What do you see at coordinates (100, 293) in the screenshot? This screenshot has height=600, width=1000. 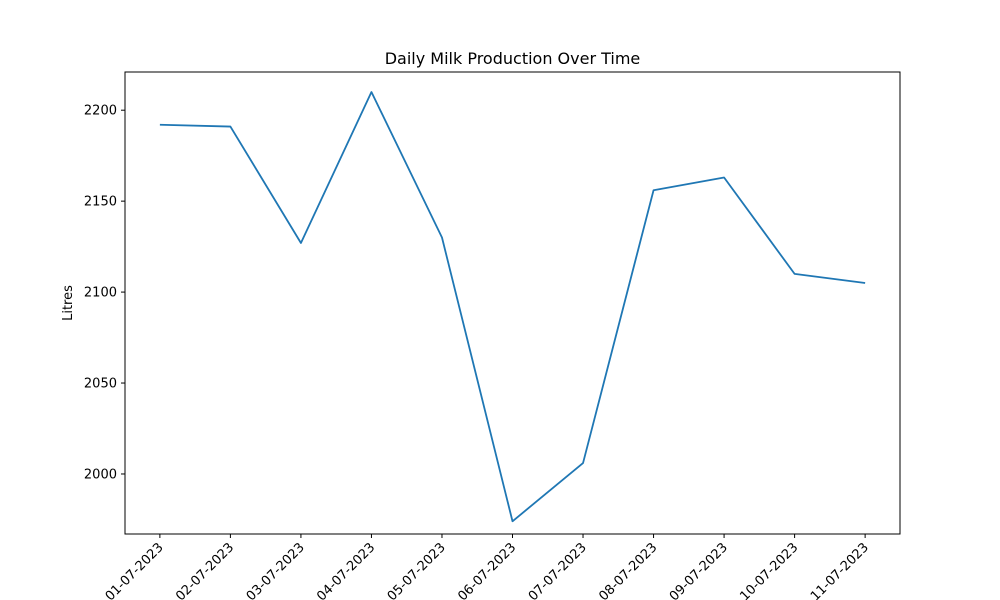 I see `y-tick-label: 2100` at bounding box center [100, 293].